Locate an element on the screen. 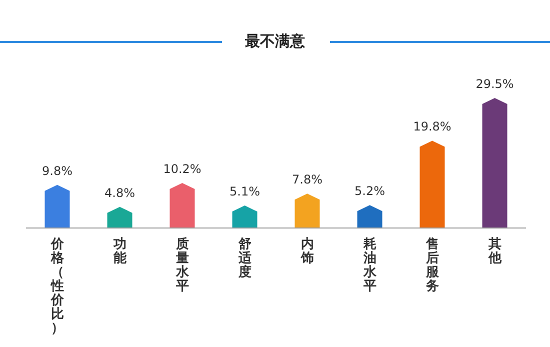 This screenshot has height=347, width=550. data-label: 9.8% is located at coordinates (57, 171).